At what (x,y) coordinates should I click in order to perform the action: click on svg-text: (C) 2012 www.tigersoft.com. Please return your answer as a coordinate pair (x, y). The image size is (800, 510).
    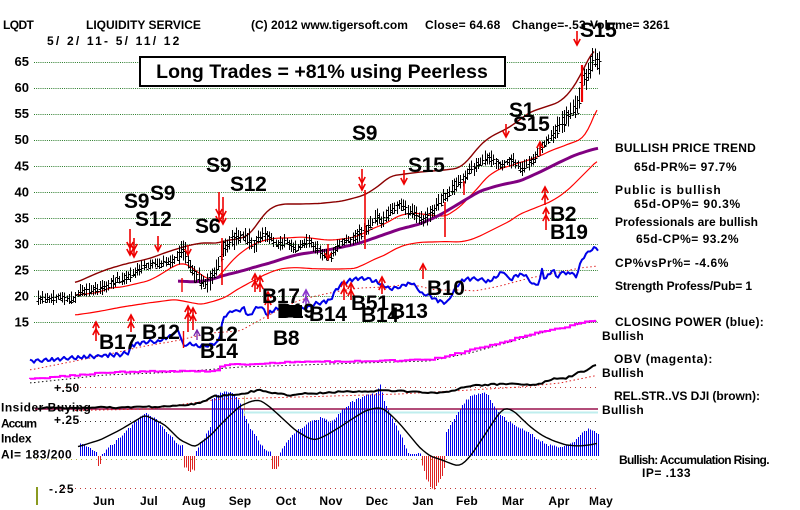
    Looking at the image, I should click on (329, 25).